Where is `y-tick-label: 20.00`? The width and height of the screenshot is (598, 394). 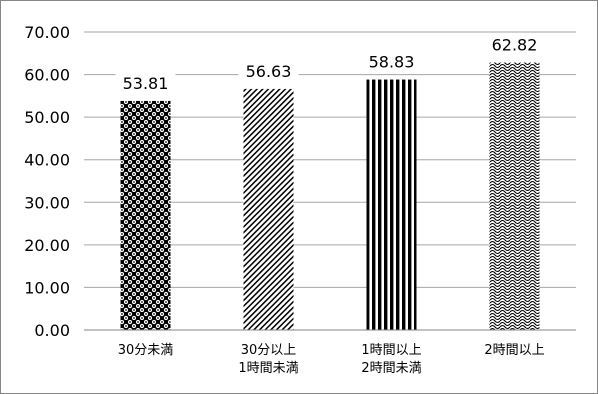 y-tick-label: 20.00 is located at coordinates (47, 245).